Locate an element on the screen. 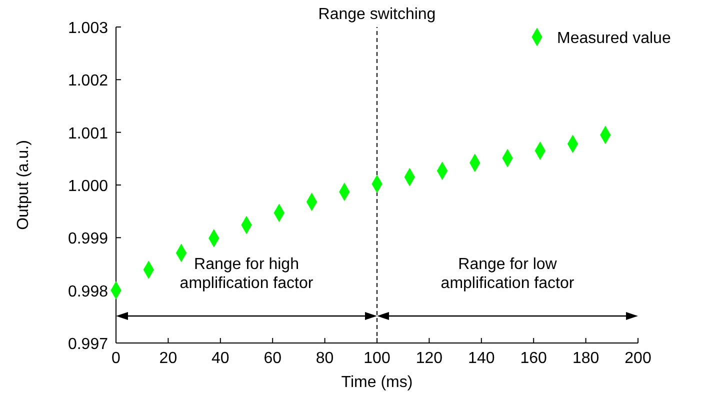  x-tick-label: 180 is located at coordinates (586, 358).